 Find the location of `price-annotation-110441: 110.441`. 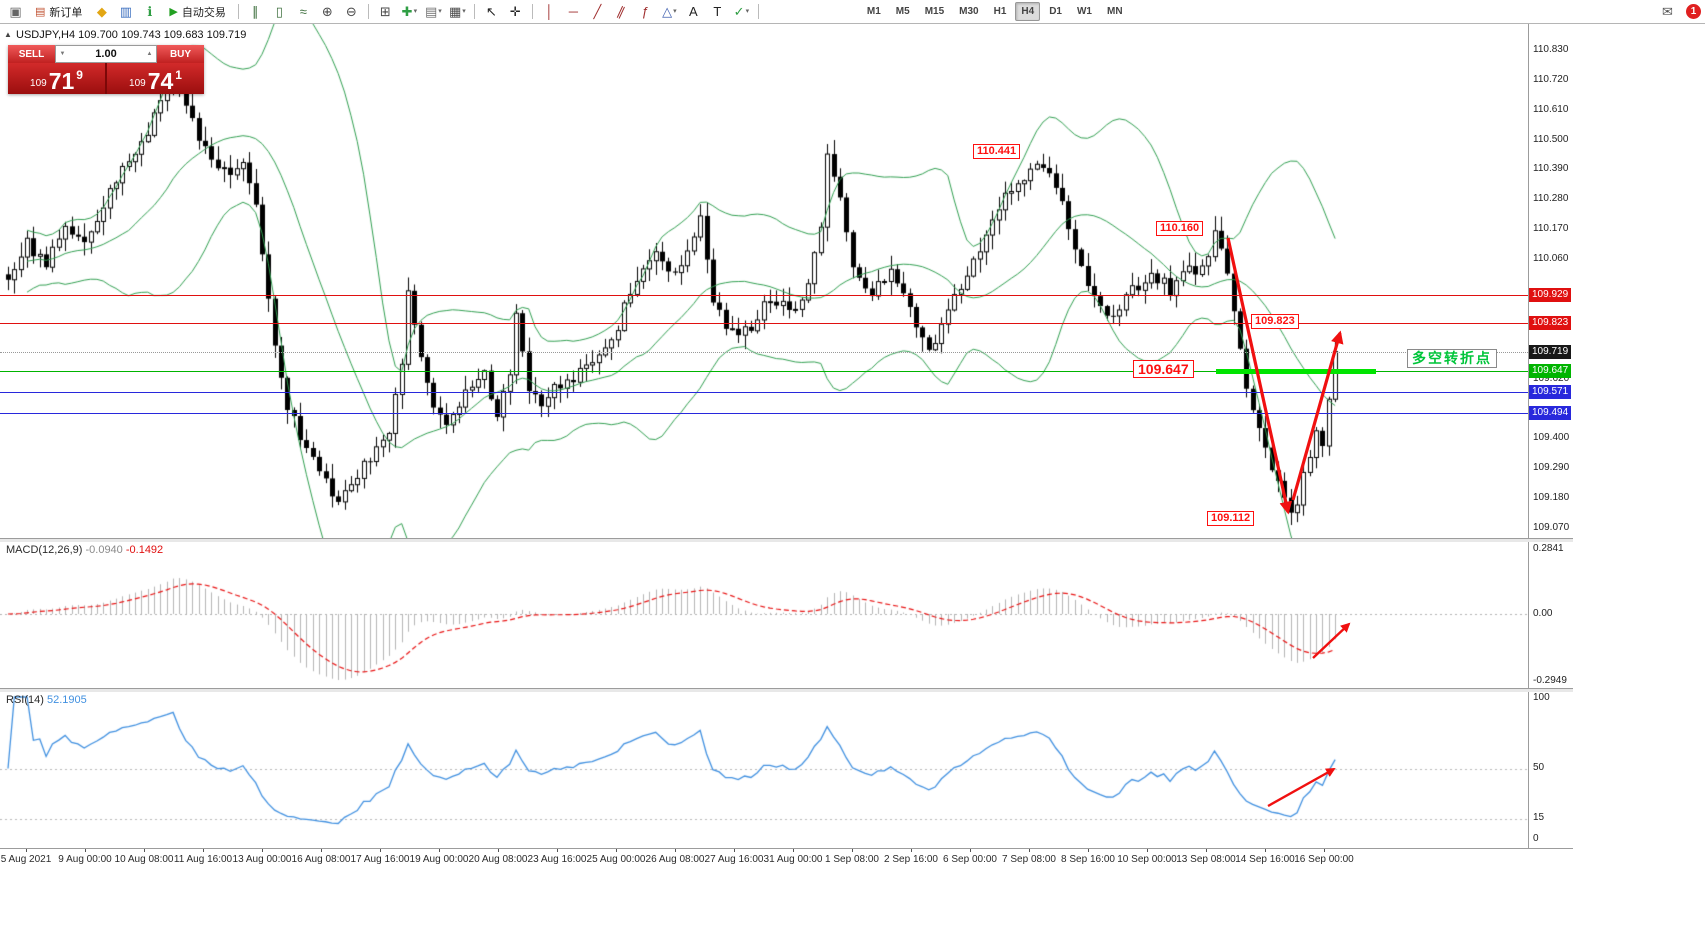

price-annotation-110441: 110.441 is located at coordinates (997, 151).